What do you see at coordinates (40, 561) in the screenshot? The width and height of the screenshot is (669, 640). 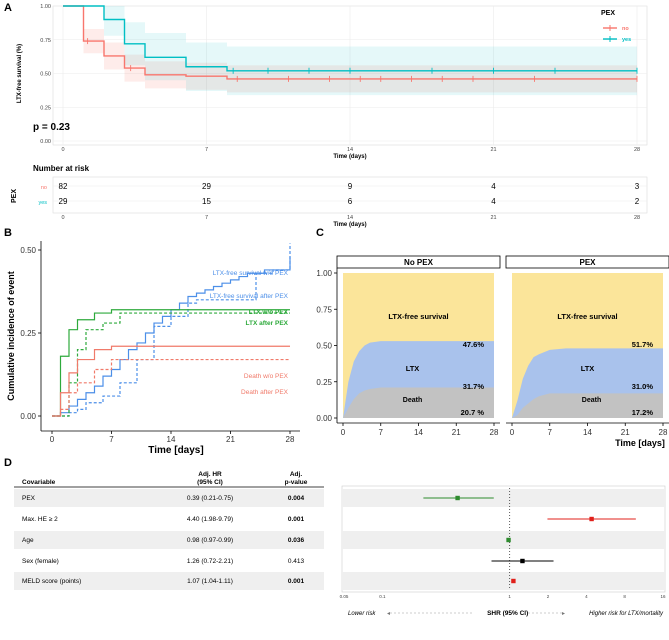 I see `covariable-label: Sex (female)` at bounding box center [40, 561].